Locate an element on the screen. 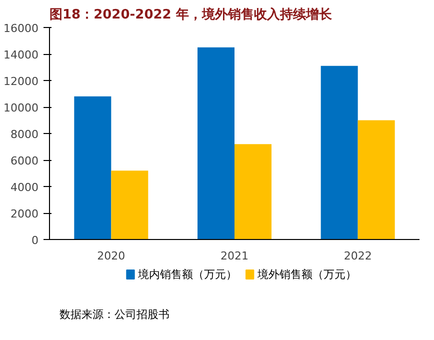 The width and height of the screenshot is (434, 340). y-tick-label: 12000 is located at coordinates (21, 81).